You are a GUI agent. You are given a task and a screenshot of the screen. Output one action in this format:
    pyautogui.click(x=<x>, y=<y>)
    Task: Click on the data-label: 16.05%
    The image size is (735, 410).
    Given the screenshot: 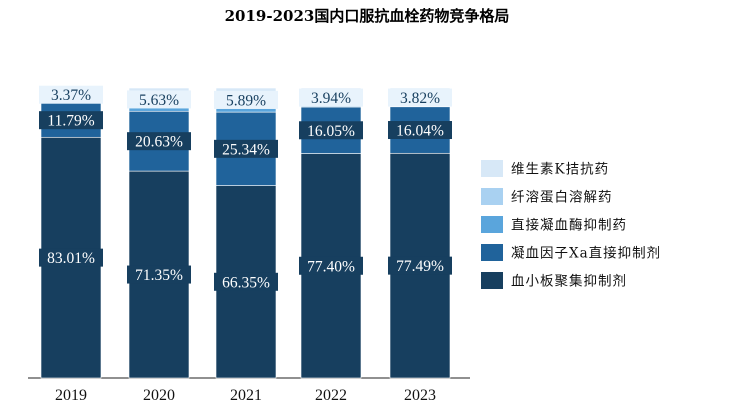 What is the action you would take?
    pyautogui.click(x=331, y=131)
    